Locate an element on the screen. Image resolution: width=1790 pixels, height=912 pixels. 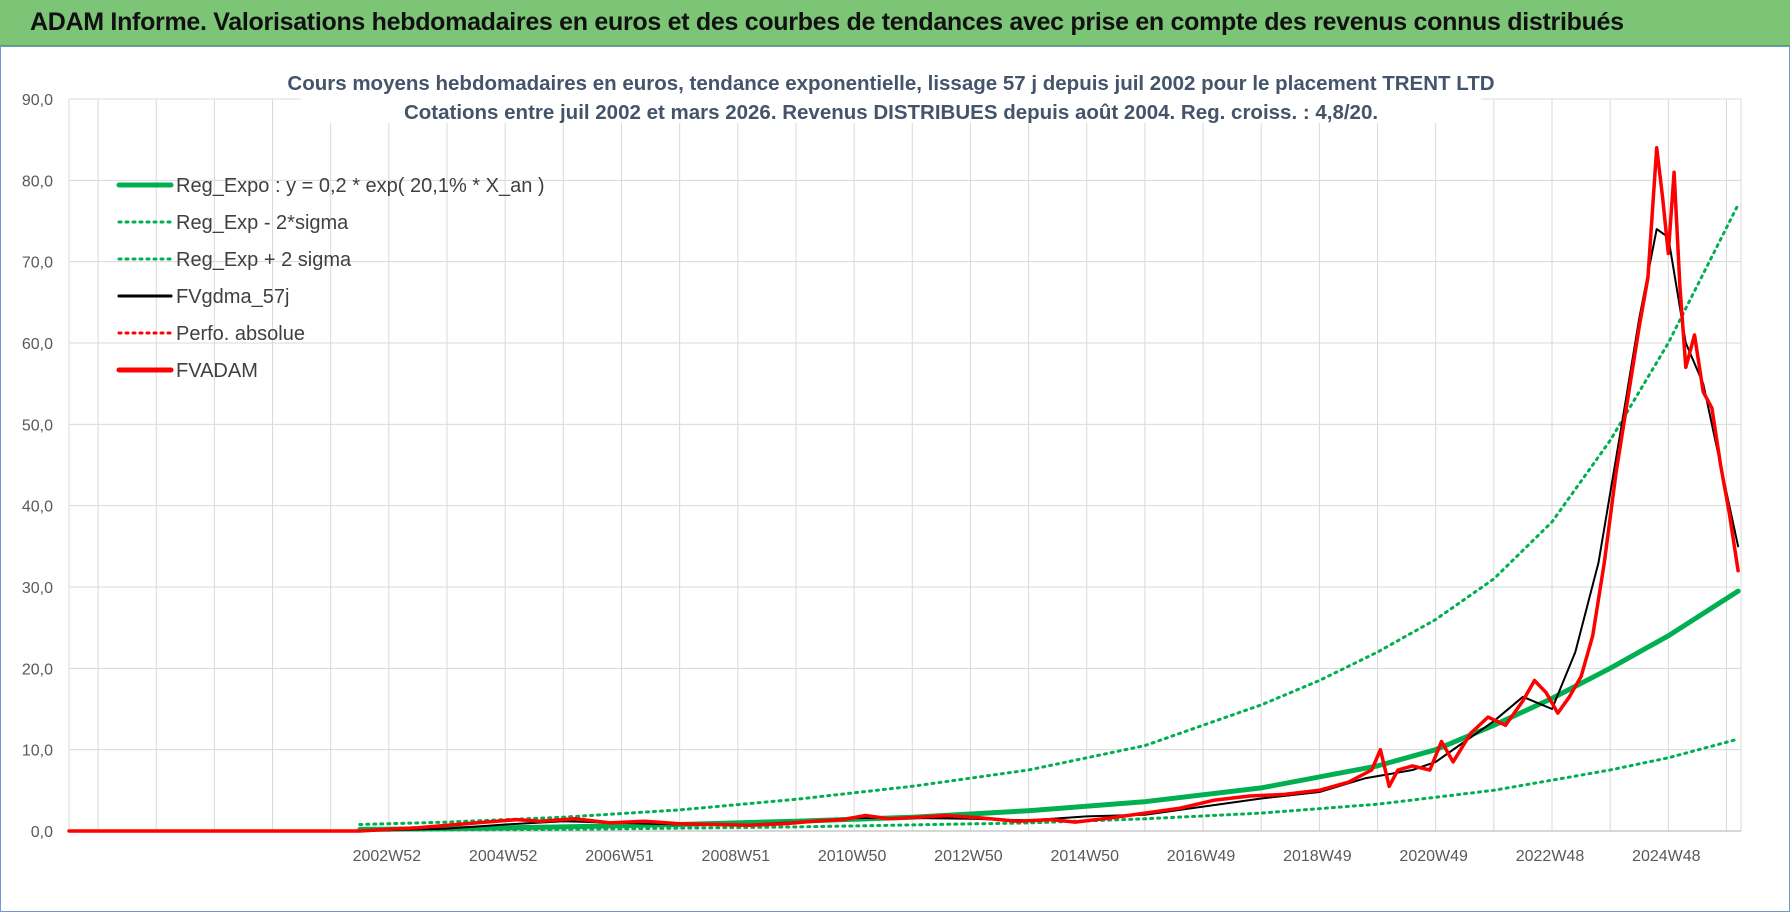
series-reg-exp-2-sigma is located at coordinates (1049, 784).